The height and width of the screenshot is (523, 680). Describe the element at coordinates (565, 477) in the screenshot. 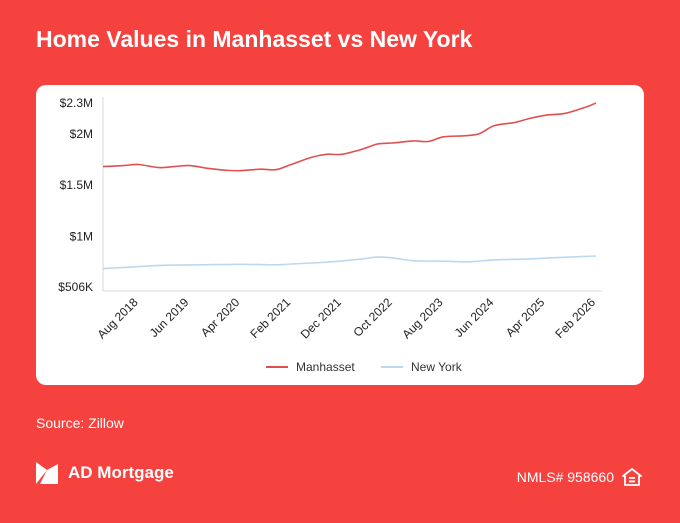

I see `nmls-number: NMLS# 958660` at that location.